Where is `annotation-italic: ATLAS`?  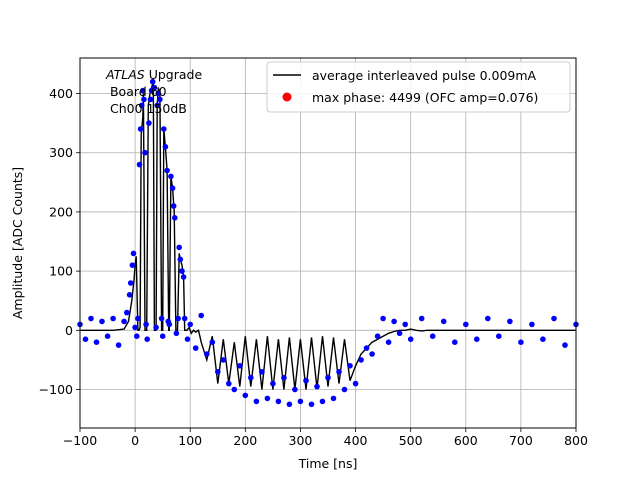 annotation-italic: ATLAS is located at coordinates (125, 74).